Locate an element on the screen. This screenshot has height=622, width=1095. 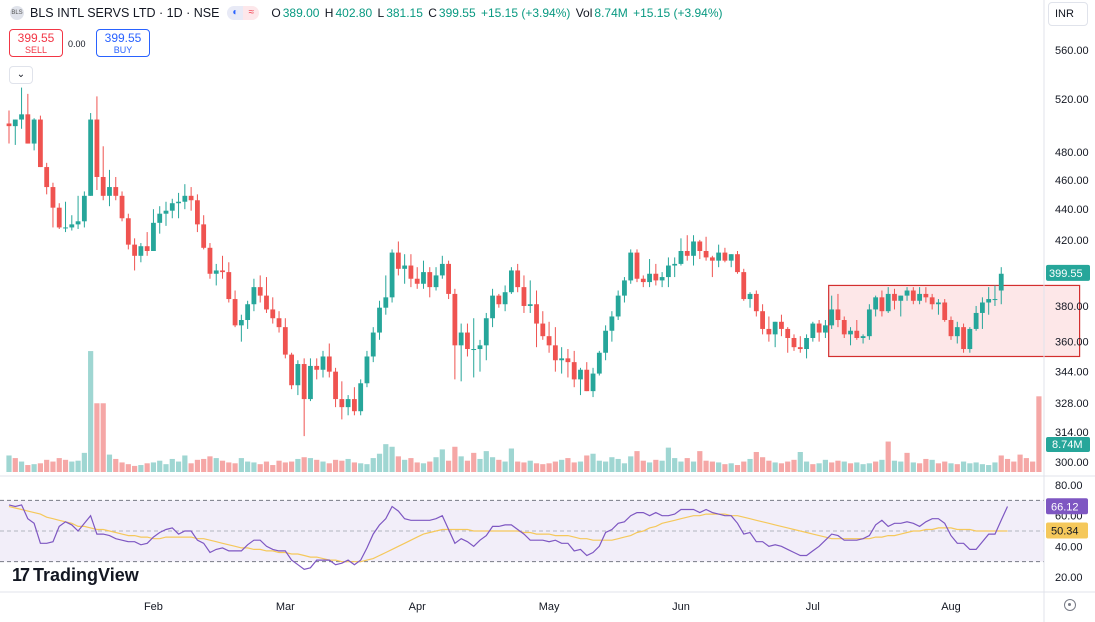
time-tick-label: Mar is located at coordinates (285, 607).